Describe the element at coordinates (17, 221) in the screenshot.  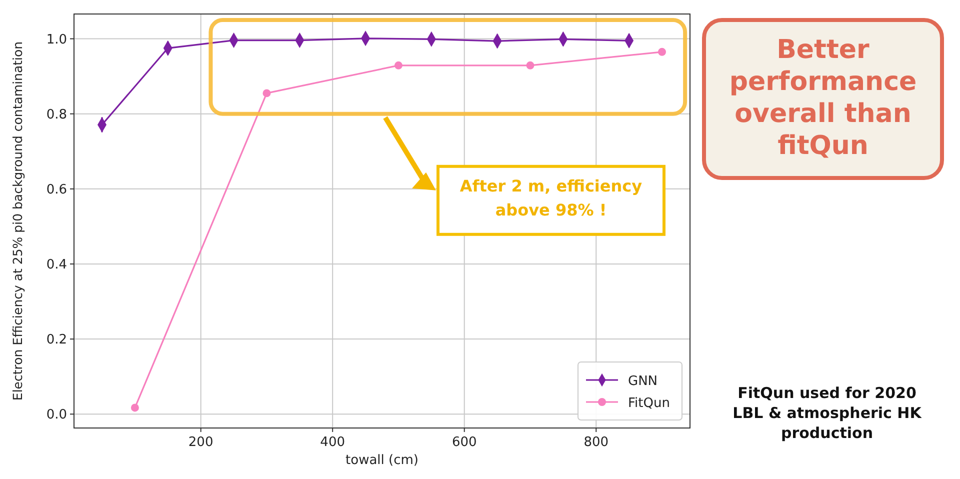
I see `y-axis-title: Electron Efficiency at 25% pi0 background contamination` at that location.